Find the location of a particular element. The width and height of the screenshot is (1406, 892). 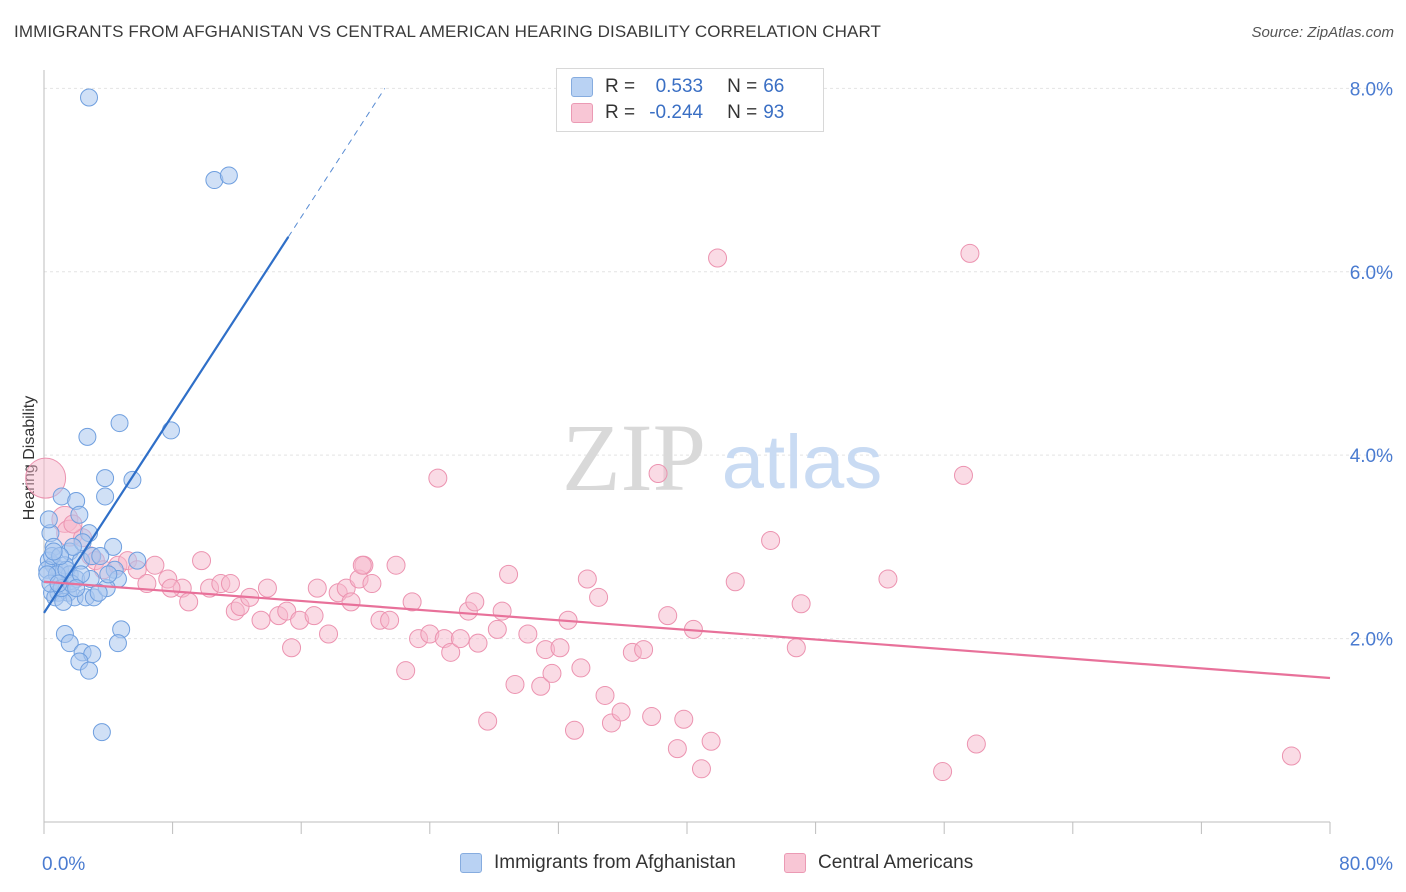

stats-legend: R = 0.533 N = 66 R = -0.244 N = 93 is located at coordinates (690, 100).